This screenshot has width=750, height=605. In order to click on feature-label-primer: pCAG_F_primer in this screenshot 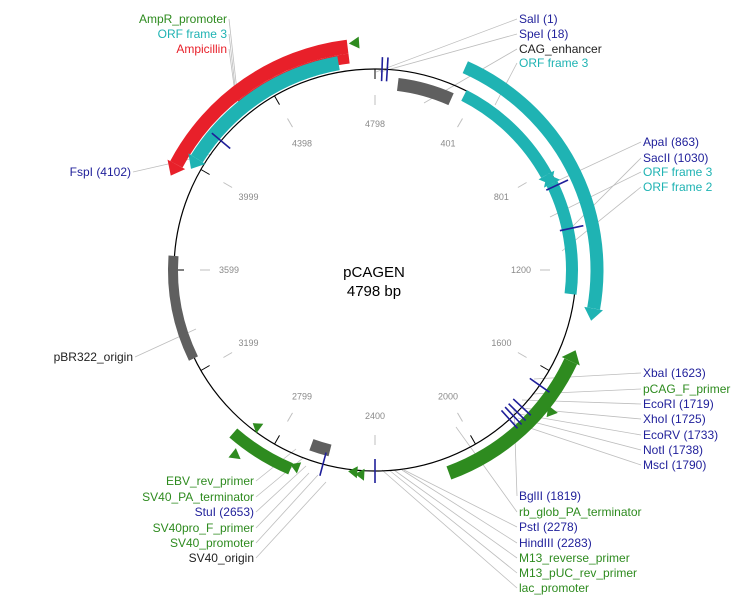, I will do `click(686, 389)`.